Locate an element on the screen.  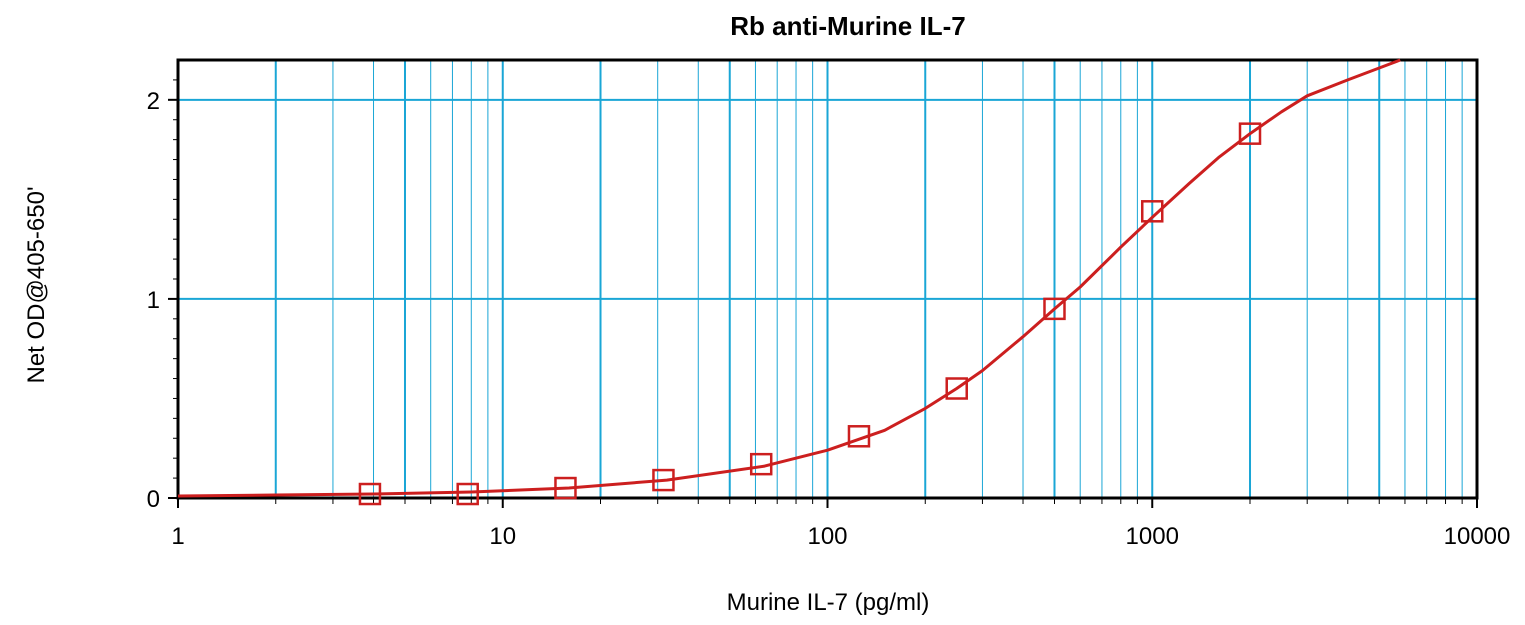
x-tick-label: 100 is located at coordinates (827, 536).